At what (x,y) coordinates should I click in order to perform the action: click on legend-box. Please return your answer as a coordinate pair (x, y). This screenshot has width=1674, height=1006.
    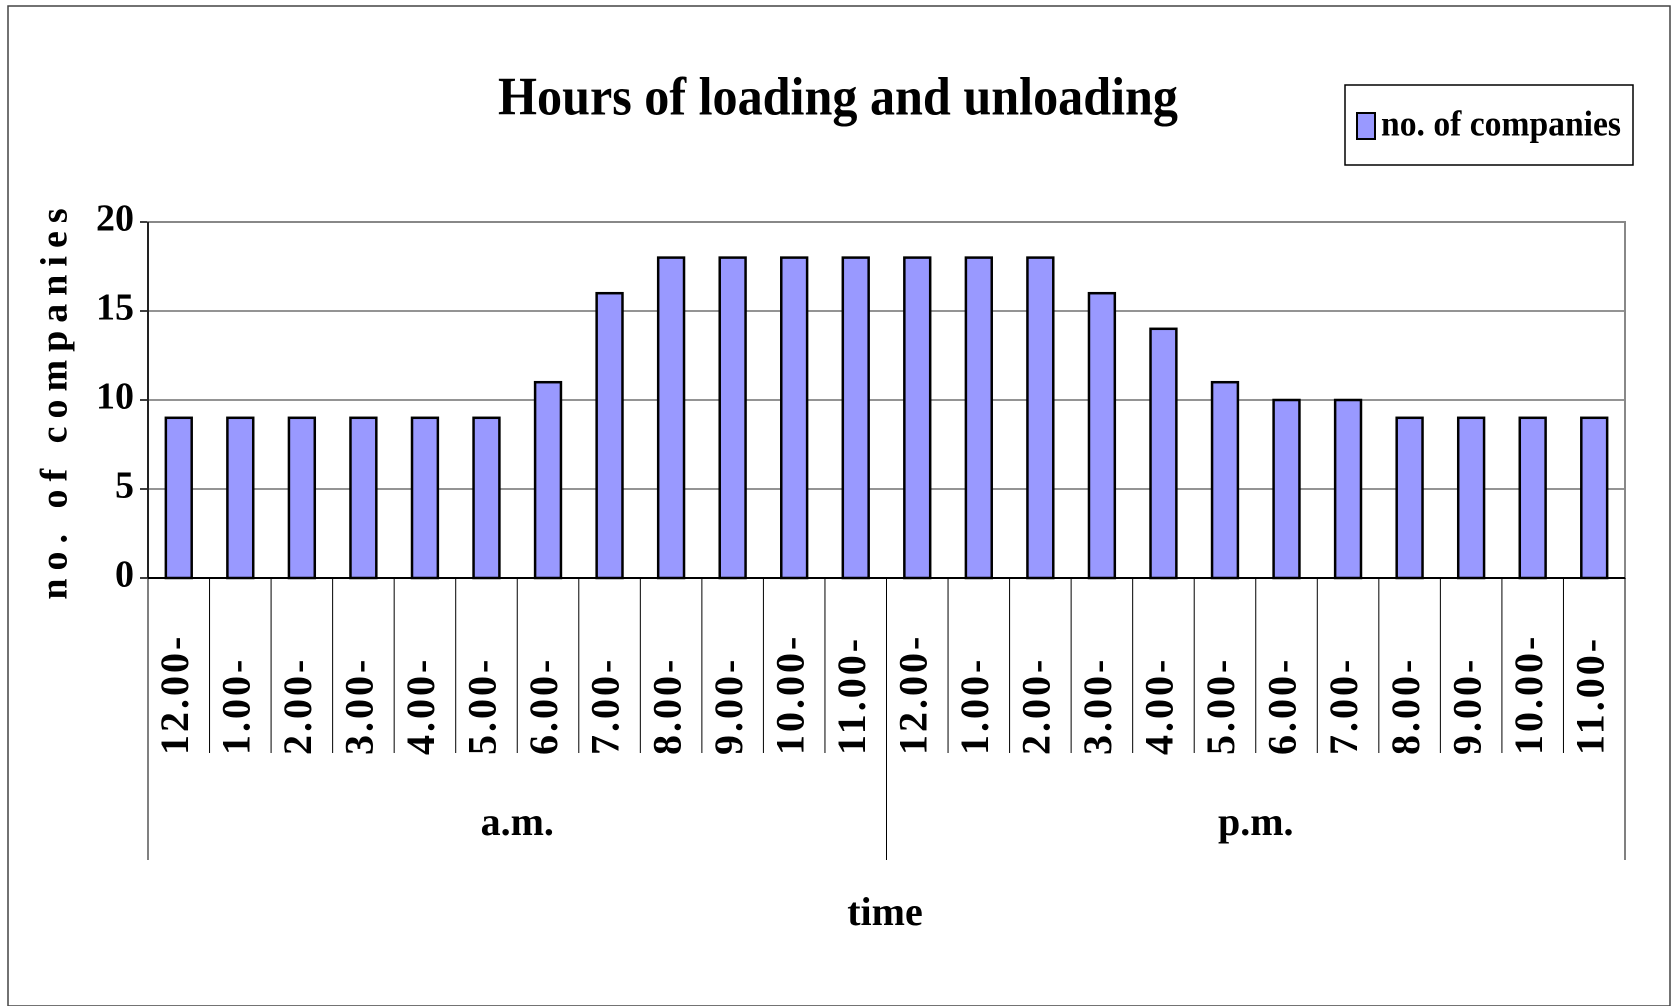
    Looking at the image, I should click on (1489, 125).